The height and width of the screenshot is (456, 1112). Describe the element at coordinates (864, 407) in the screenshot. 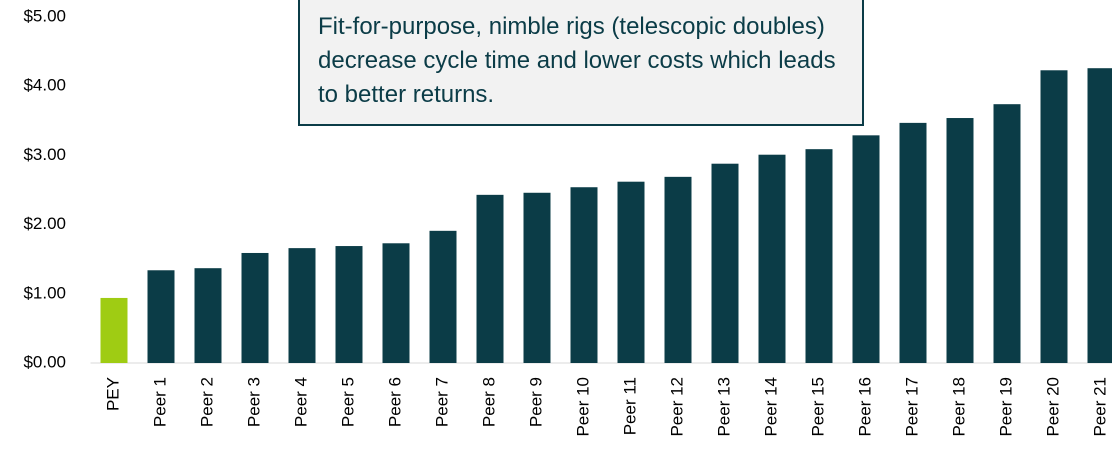

I see `x-tick-label: Peer 16` at that location.